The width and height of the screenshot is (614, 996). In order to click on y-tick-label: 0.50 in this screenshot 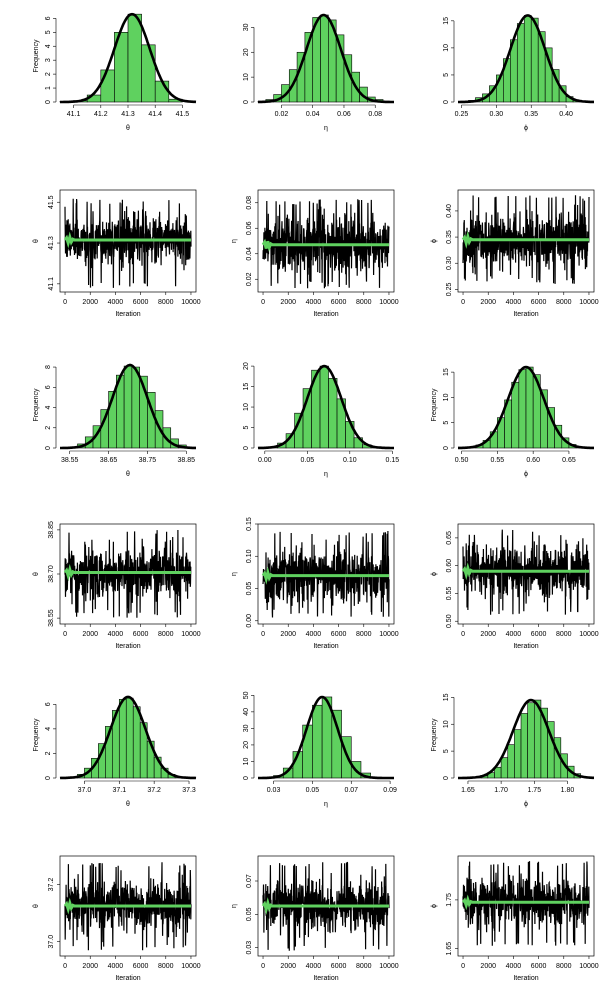, I will do `click(449, 621)`.